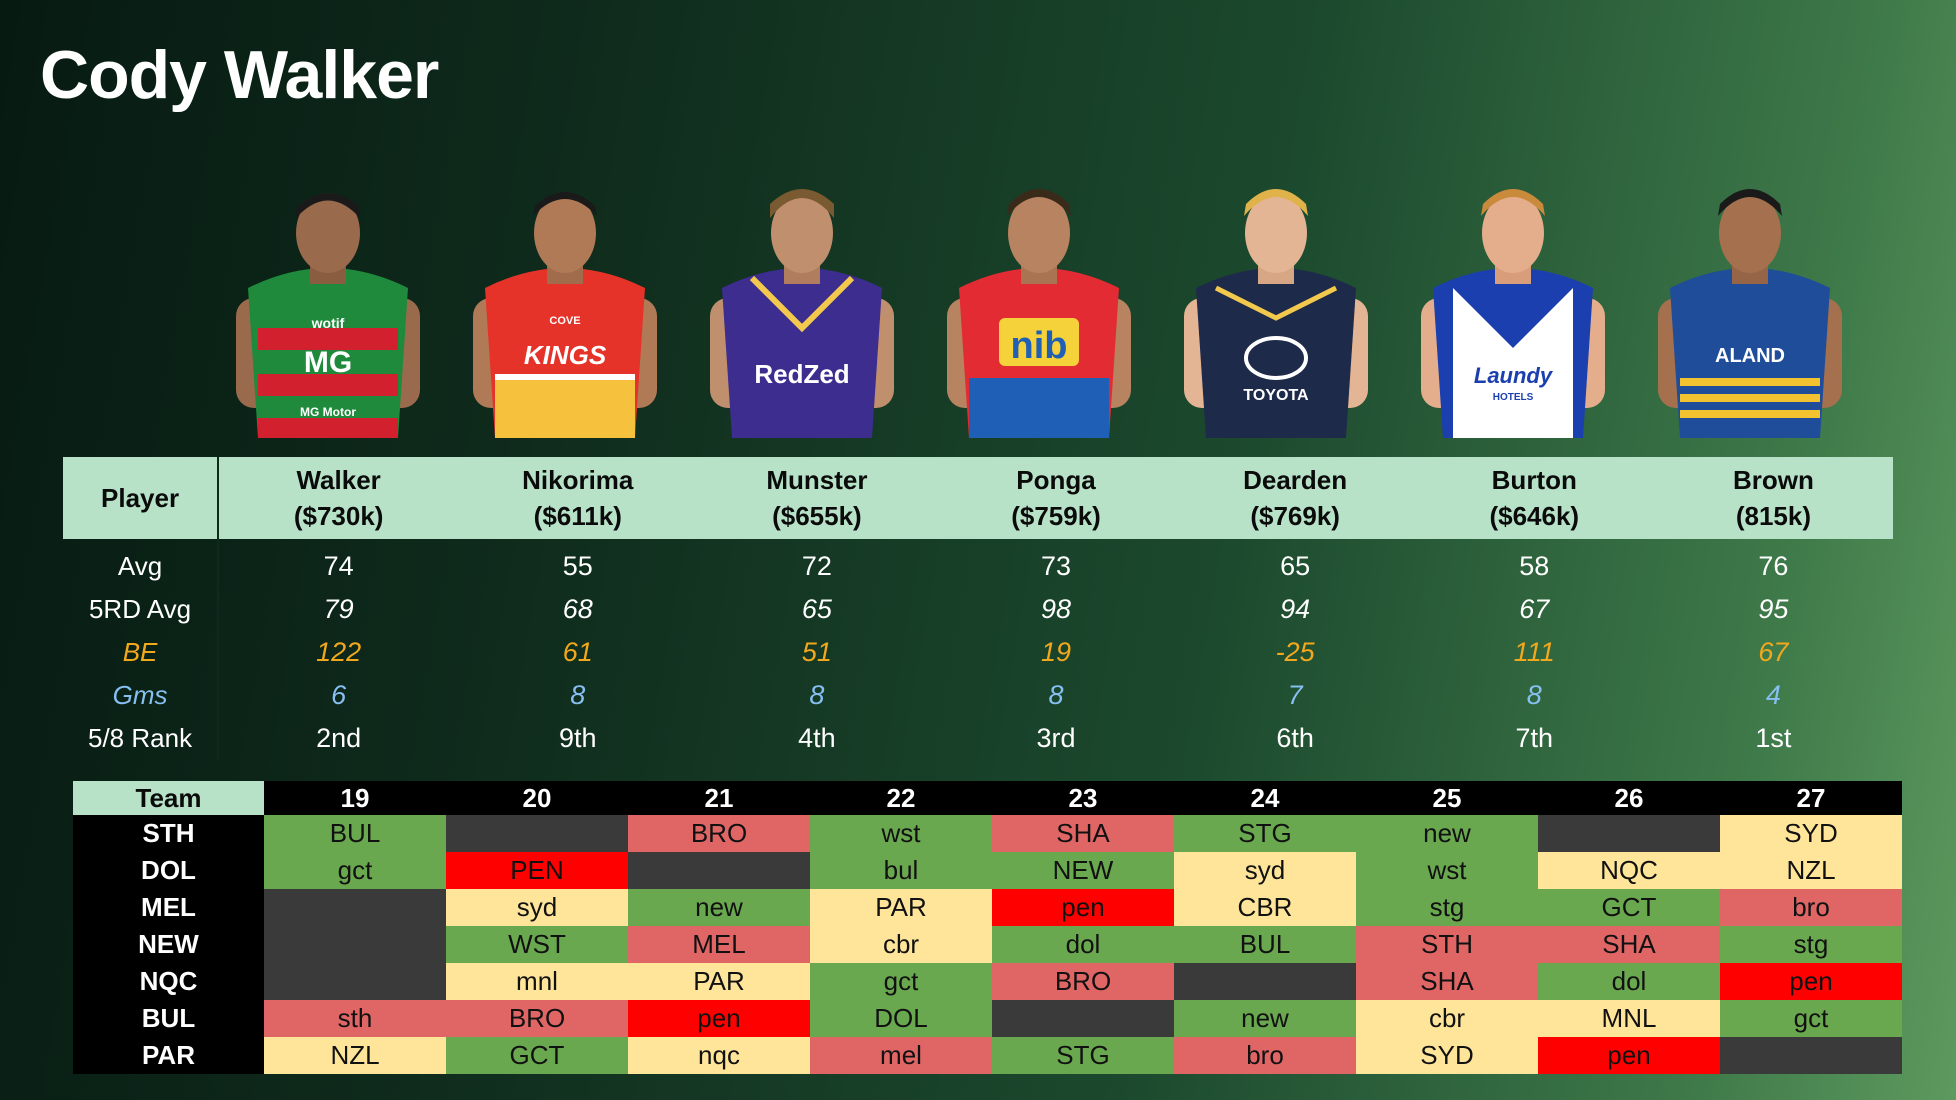 The width and height of the screenshot is (1956, 1100). Describe the element at coordinates (578, 498) in the screenshot. I see `col-header-nikorima: Nikorima ($611k)` at that location.